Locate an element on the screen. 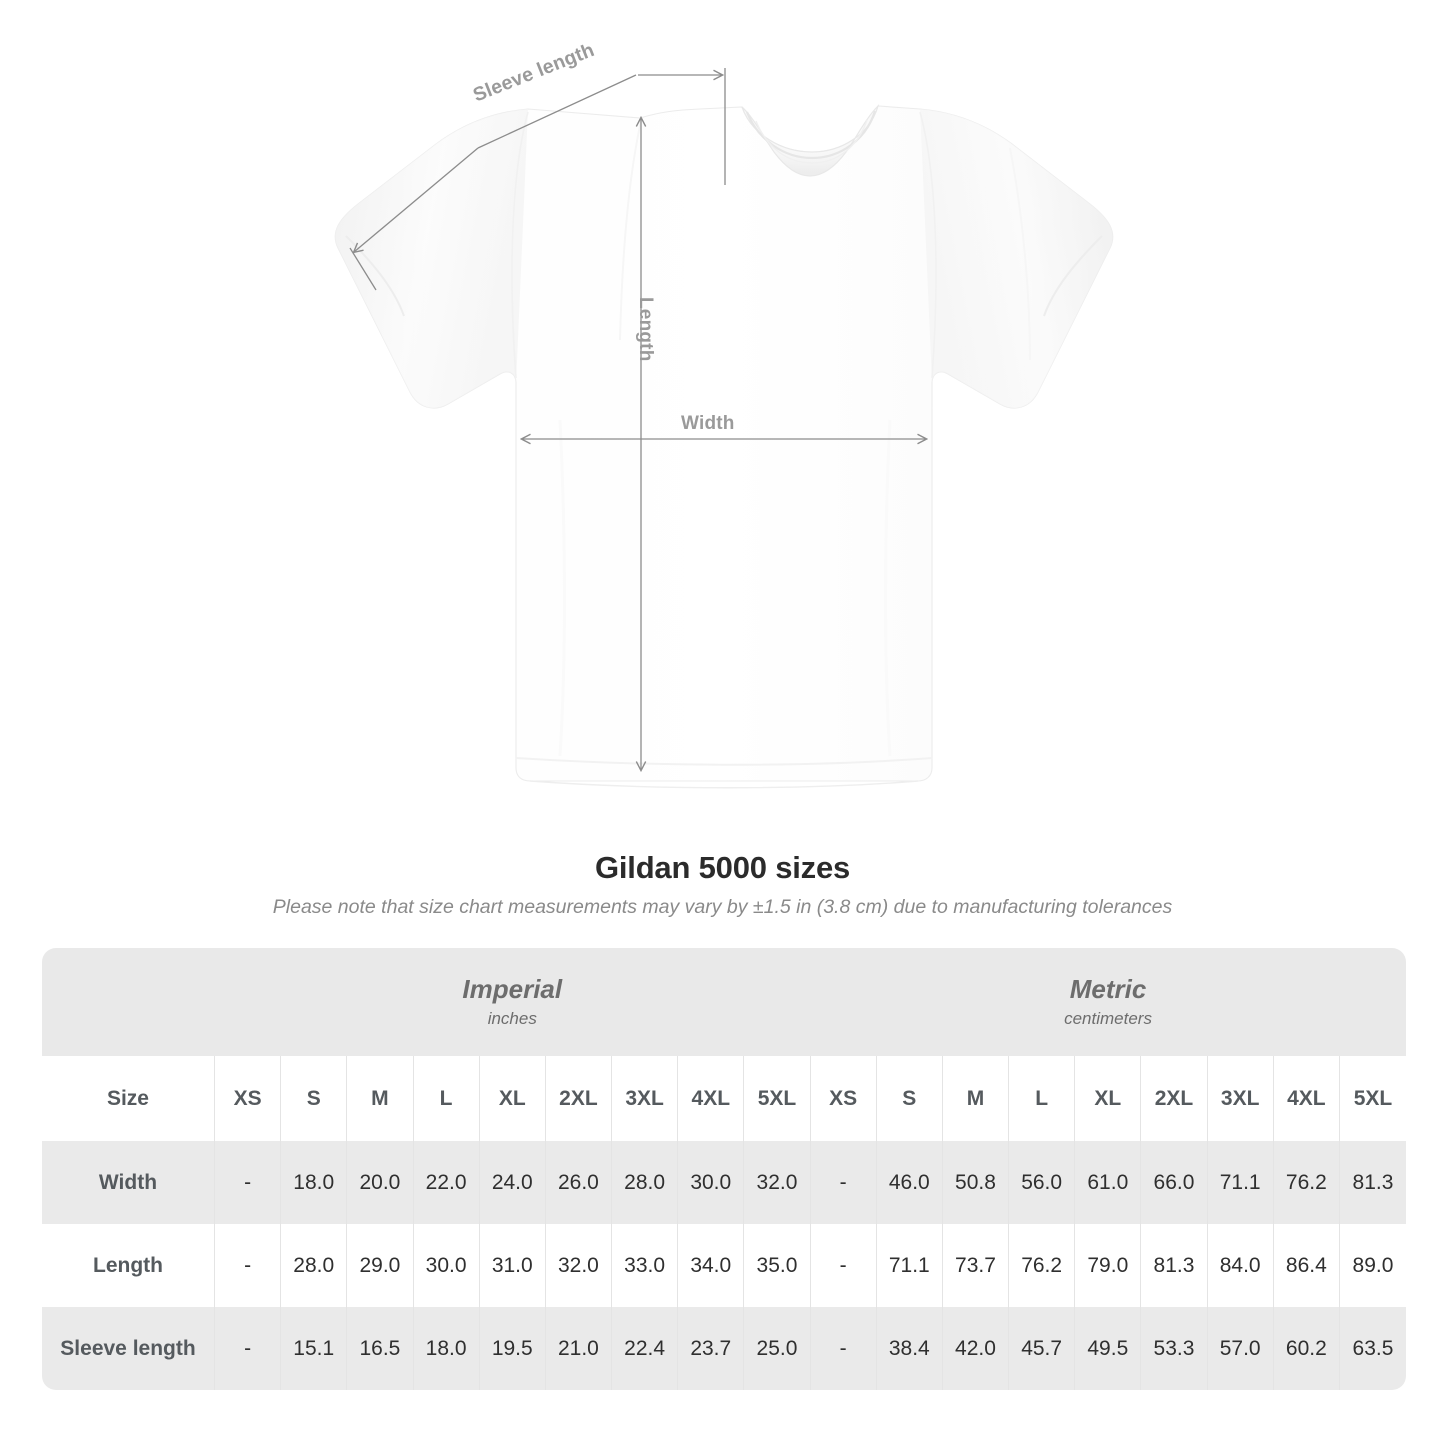  size-col-imperial-xl: XL is located at coordinates (512, 1098).